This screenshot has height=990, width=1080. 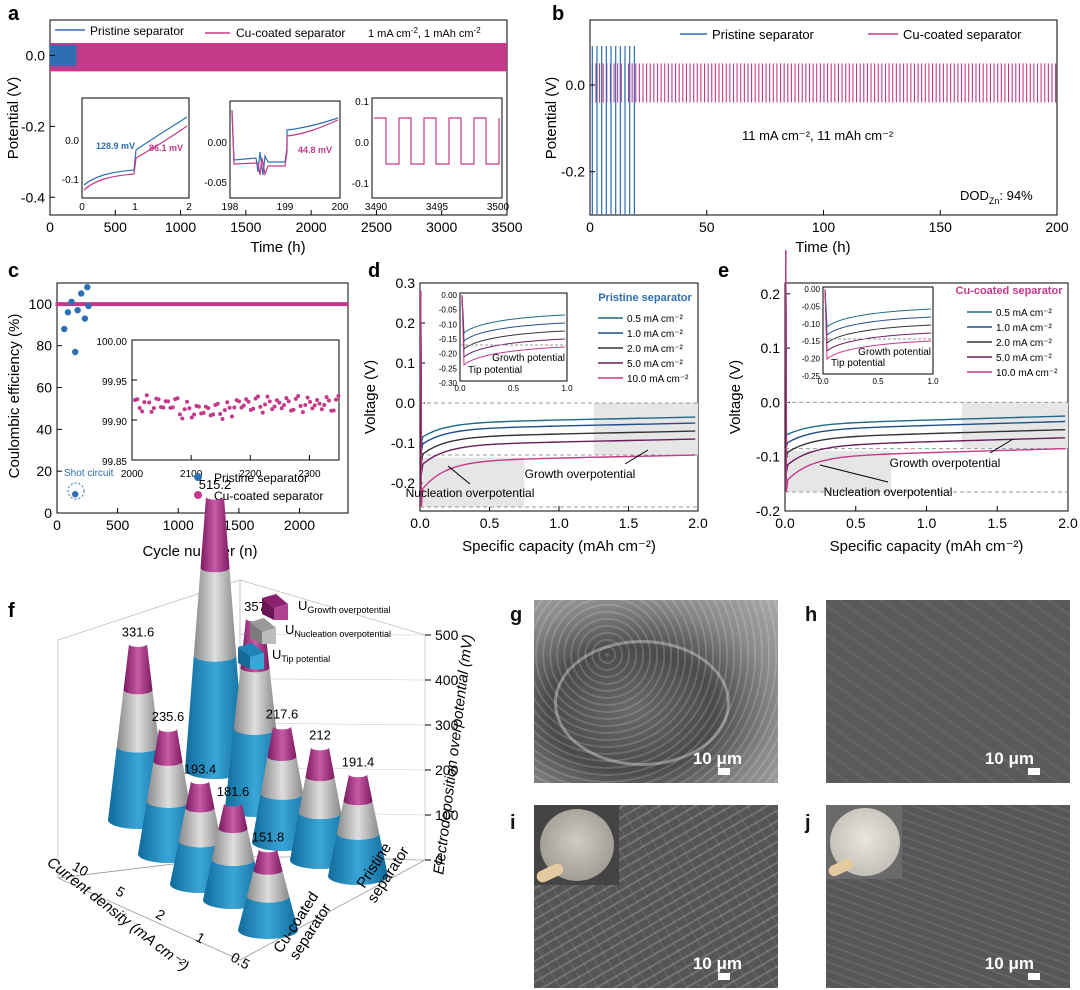 I want to click on inset-a1-ytick: 0.0, so click(x=72, y=141).